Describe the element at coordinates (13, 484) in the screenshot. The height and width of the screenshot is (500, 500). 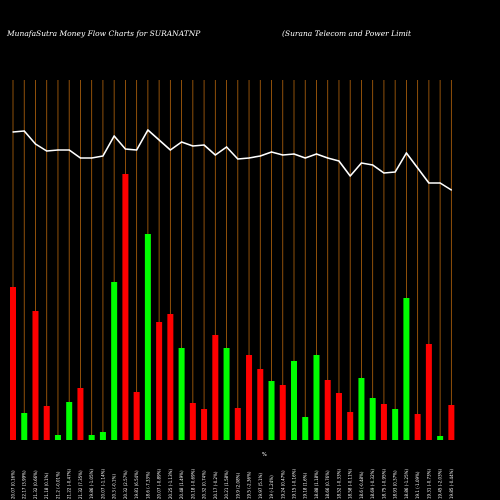
I see `x-tick-label: 20.07 (0.16%)` at that location.